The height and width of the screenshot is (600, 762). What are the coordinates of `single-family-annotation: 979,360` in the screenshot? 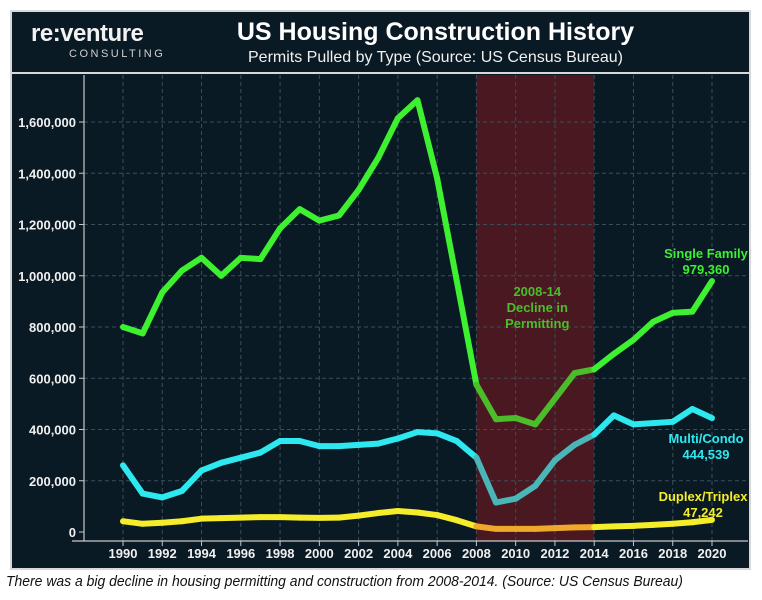 It's located at (706, 269).